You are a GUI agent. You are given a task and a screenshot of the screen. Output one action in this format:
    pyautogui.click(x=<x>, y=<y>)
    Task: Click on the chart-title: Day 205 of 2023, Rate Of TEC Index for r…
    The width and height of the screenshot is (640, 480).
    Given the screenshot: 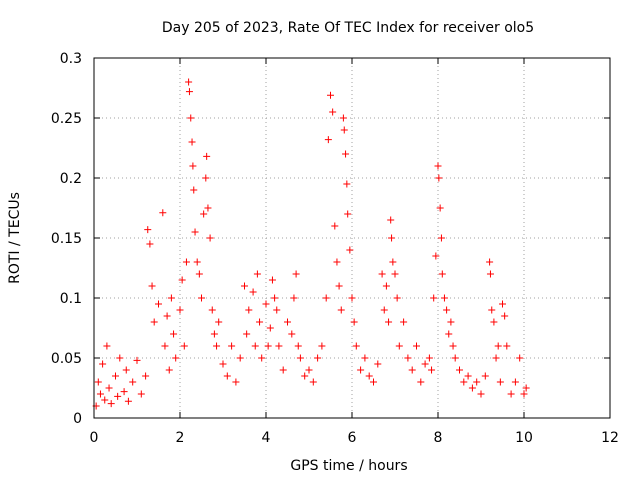 What is the action you would take?
    pyautogui.click(x=348, y=28)
    